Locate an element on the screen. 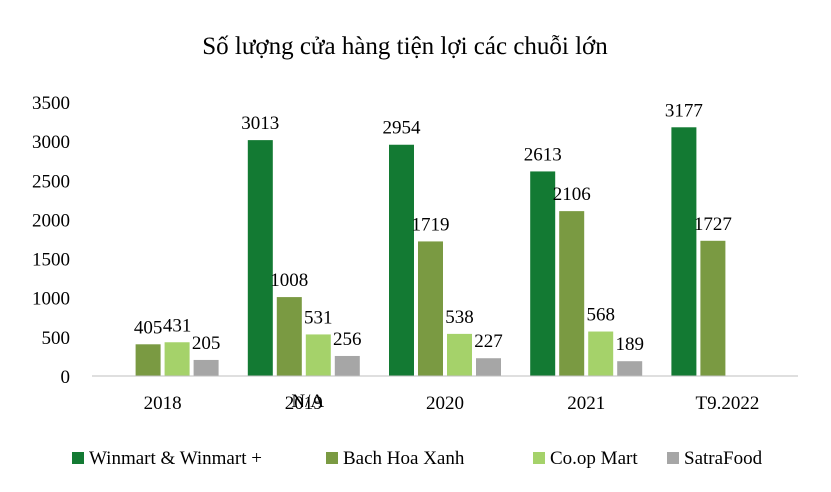  data-label: 531 is located at coordinates (318, 317).